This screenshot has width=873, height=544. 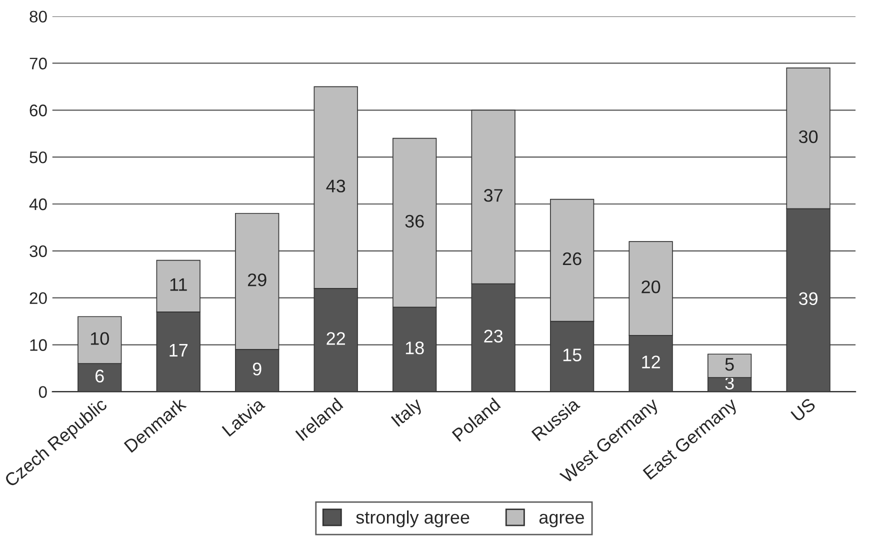 What do you see at coordinates (257, 279) in the screenshot?
I see `data-label: 29` at bounding box center [257, 279].